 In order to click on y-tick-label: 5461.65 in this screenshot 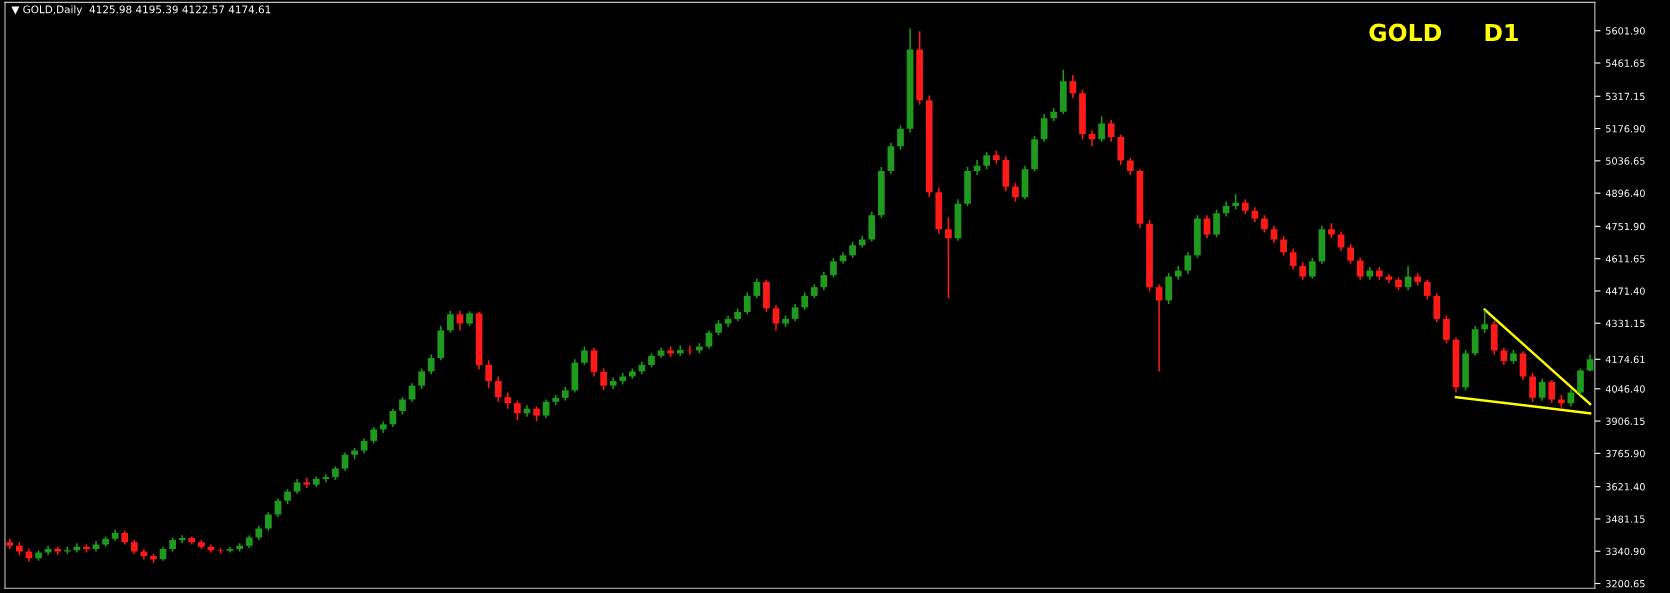, I will do `click(1625, 63)`.